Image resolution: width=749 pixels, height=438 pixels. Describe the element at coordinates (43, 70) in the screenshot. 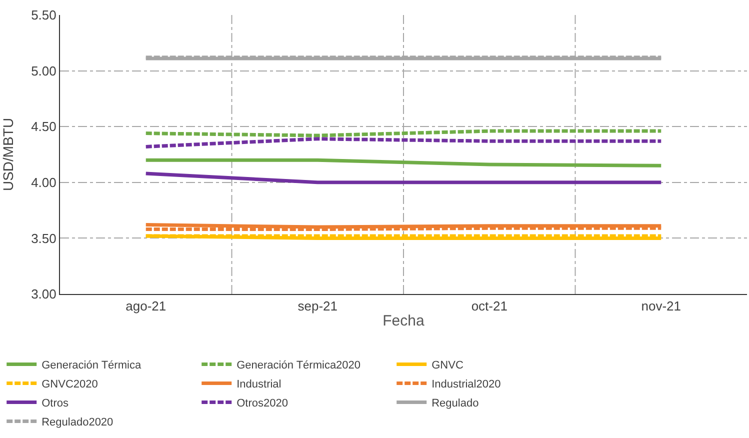

I see `y-tick-label: 5.00` at that location.